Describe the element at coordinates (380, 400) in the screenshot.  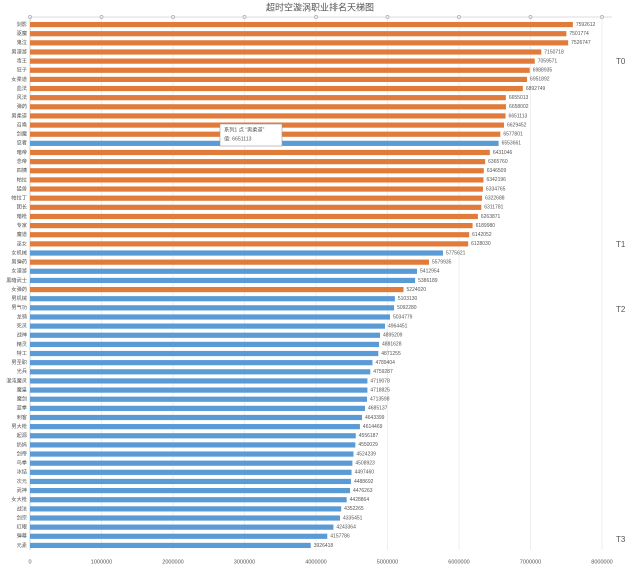
I see `value-label: 4713598` at that location.